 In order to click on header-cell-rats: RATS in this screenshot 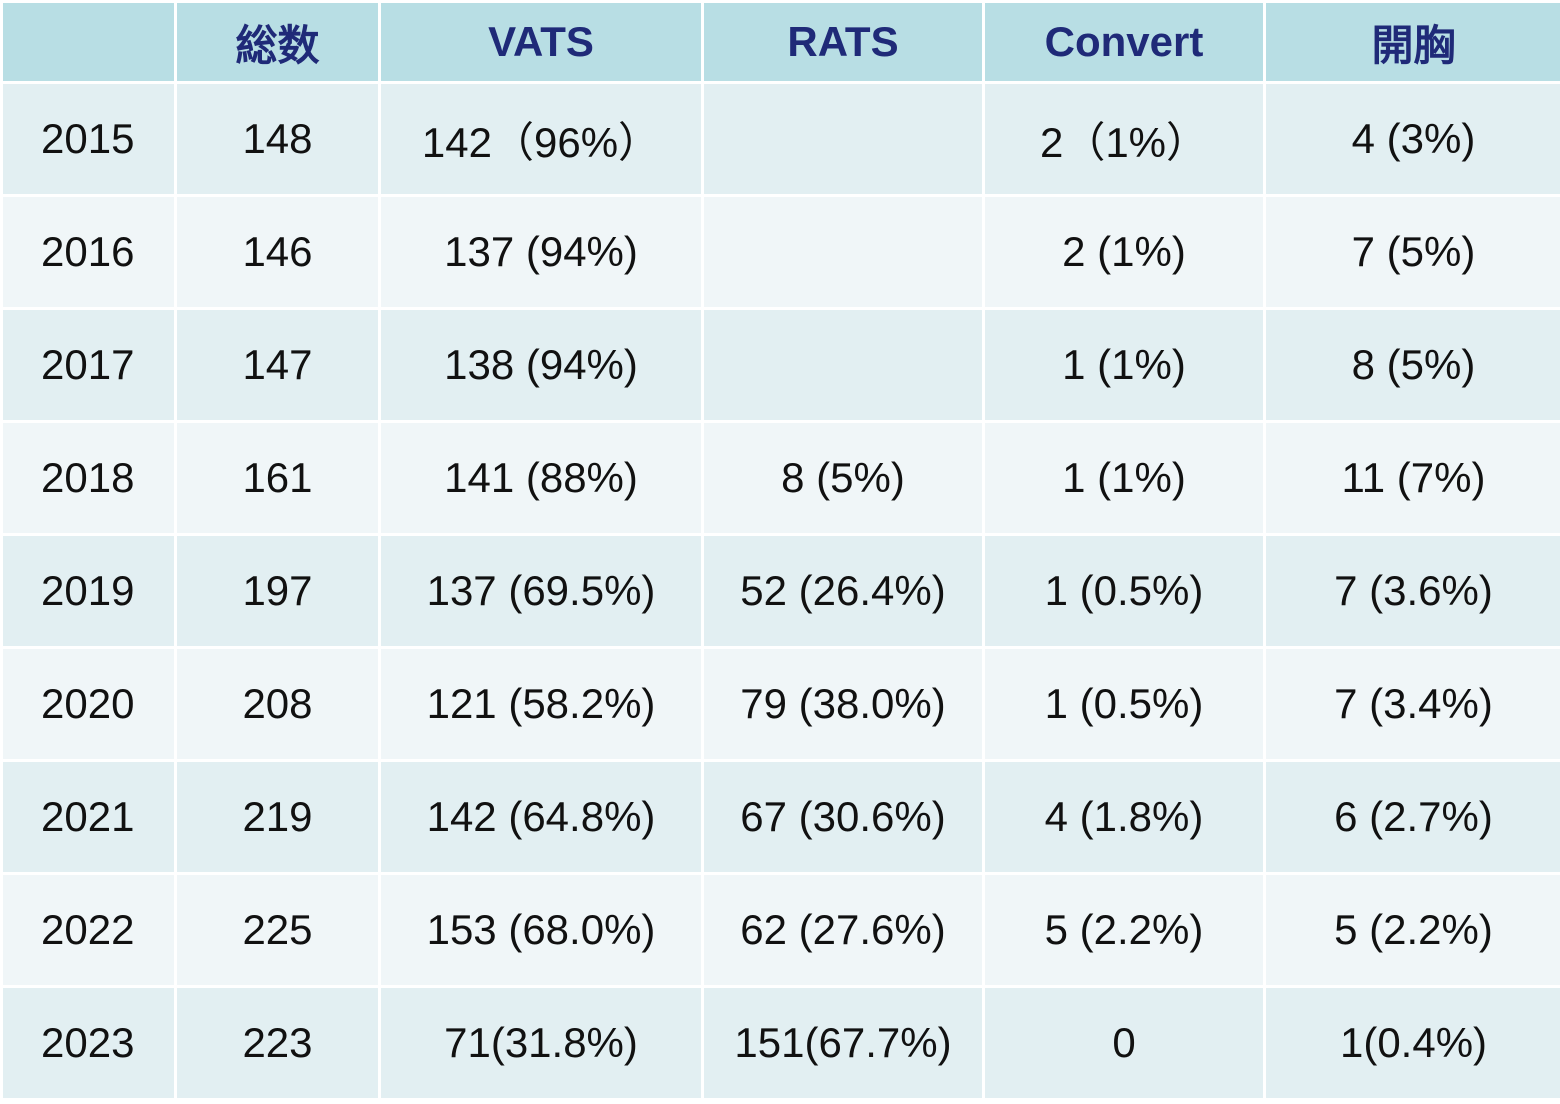, I will do `click(843, 42)`.